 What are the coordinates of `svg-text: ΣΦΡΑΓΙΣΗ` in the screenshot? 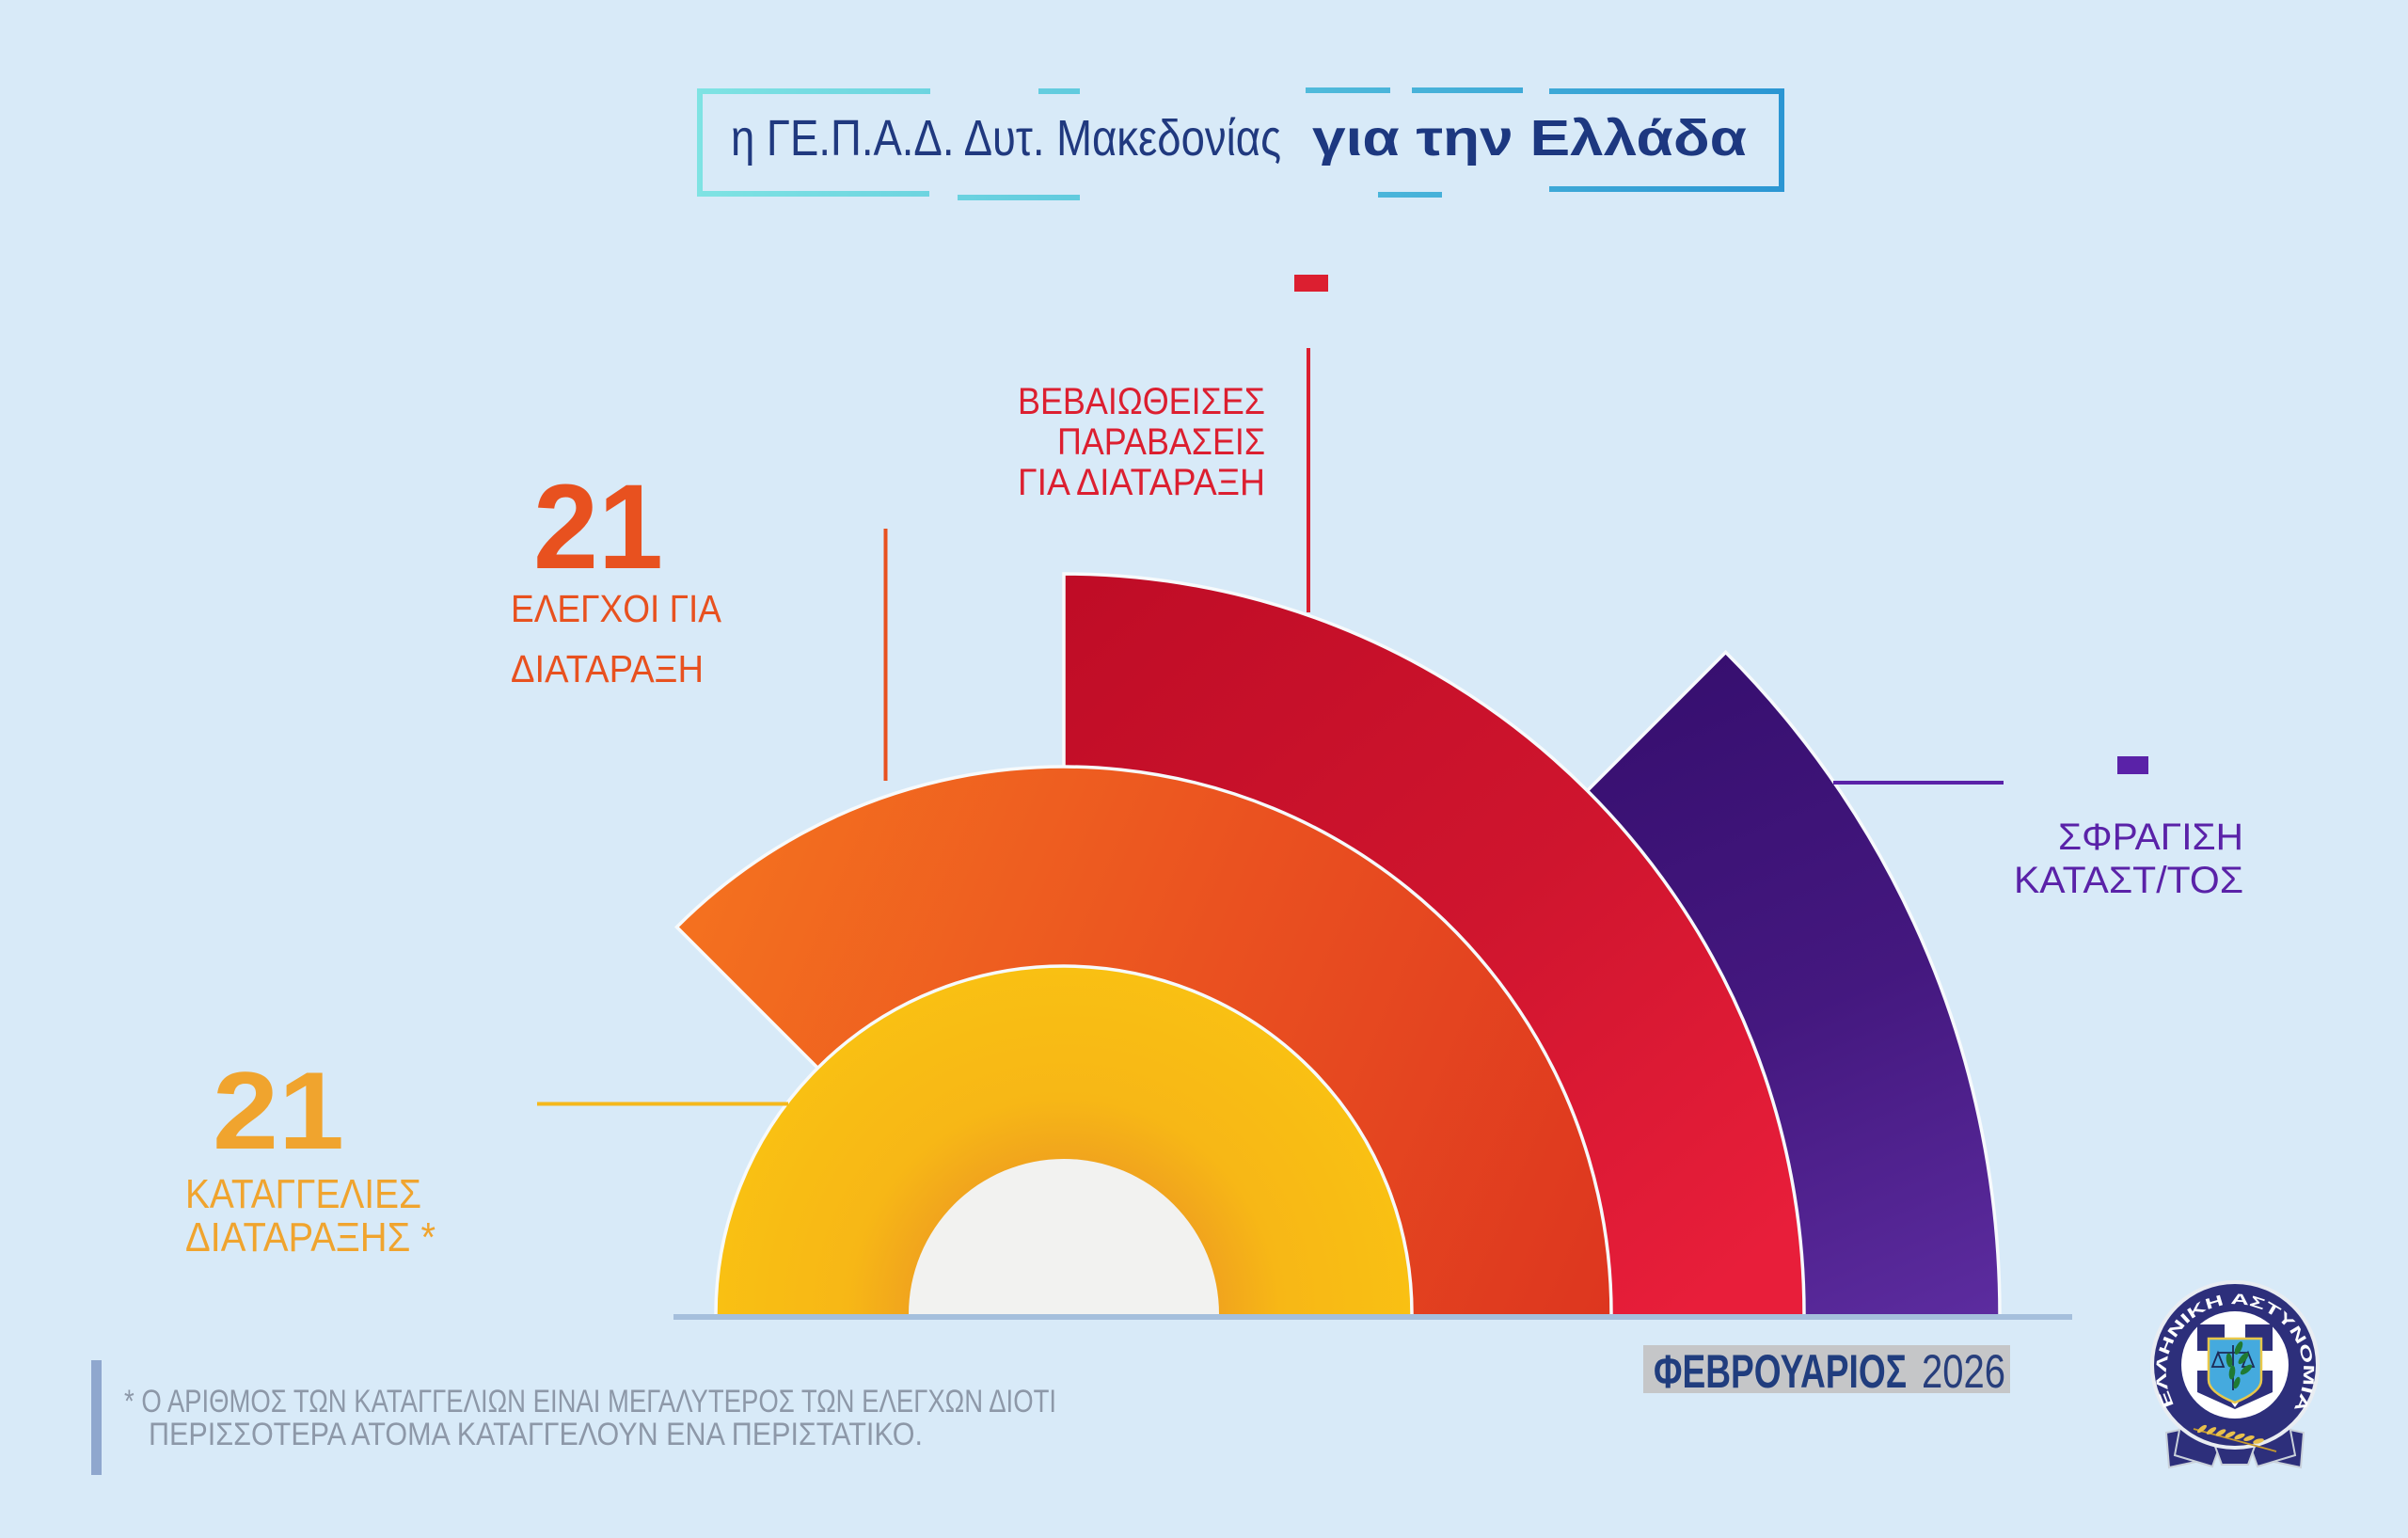 It's located at (2151, 838).